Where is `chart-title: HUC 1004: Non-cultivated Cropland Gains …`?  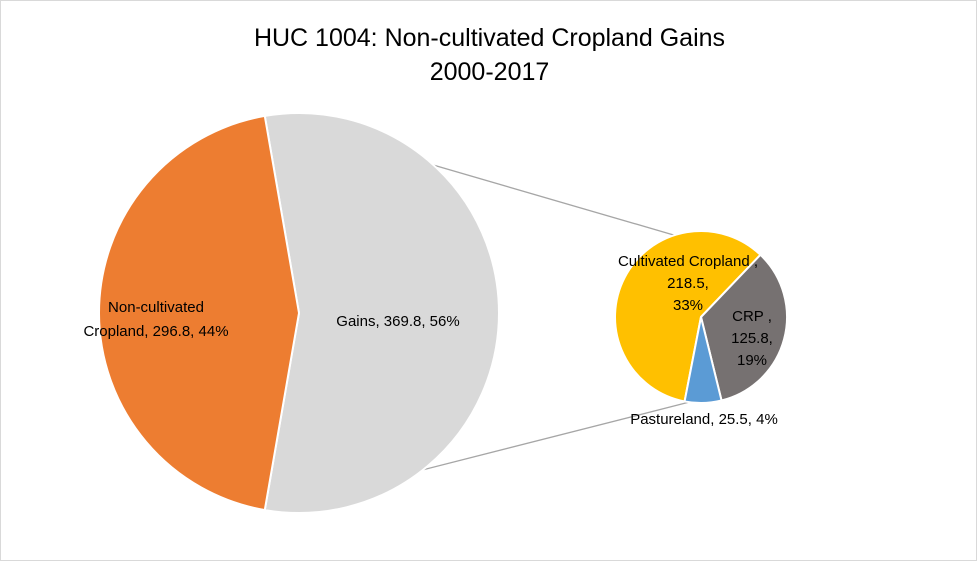 chart-title: HUC 1004: Non-cultivated Cropland Gains … is located at coordinates (489, 55).